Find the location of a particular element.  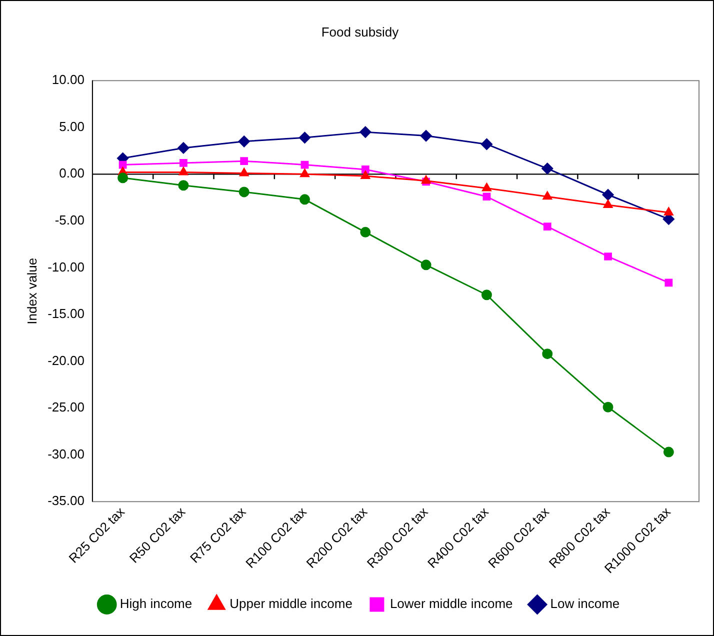

y-tick-label: 10.00 is located at coordinates (68, 80).